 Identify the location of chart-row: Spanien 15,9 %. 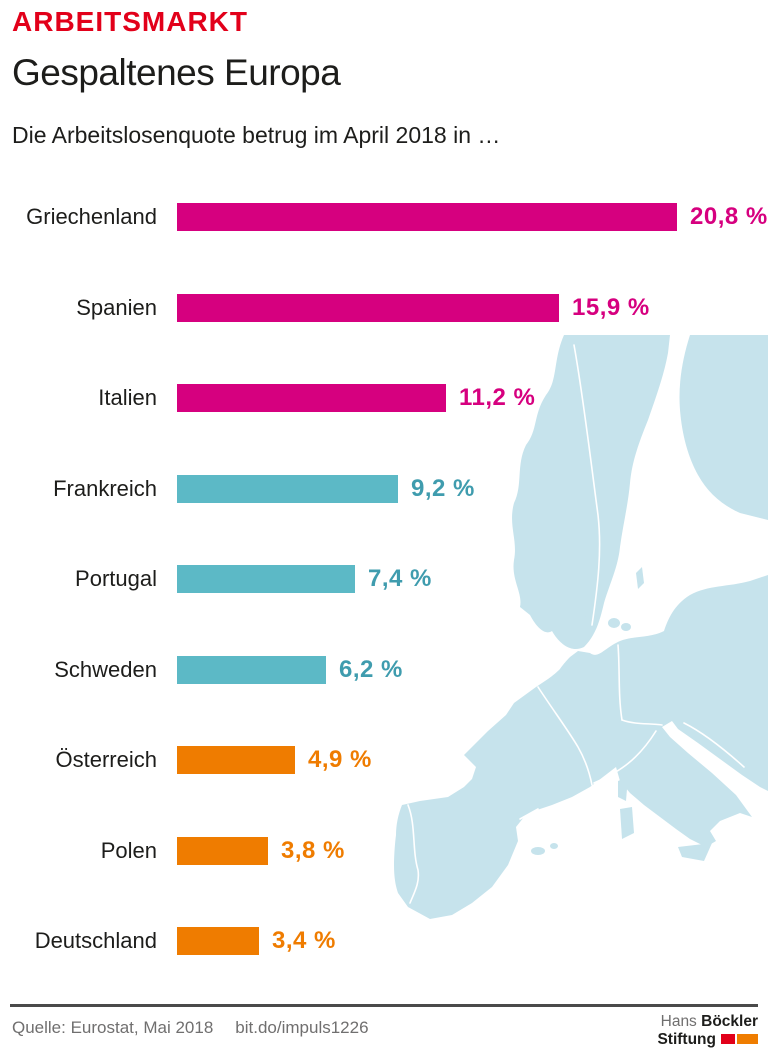
(325, 308).